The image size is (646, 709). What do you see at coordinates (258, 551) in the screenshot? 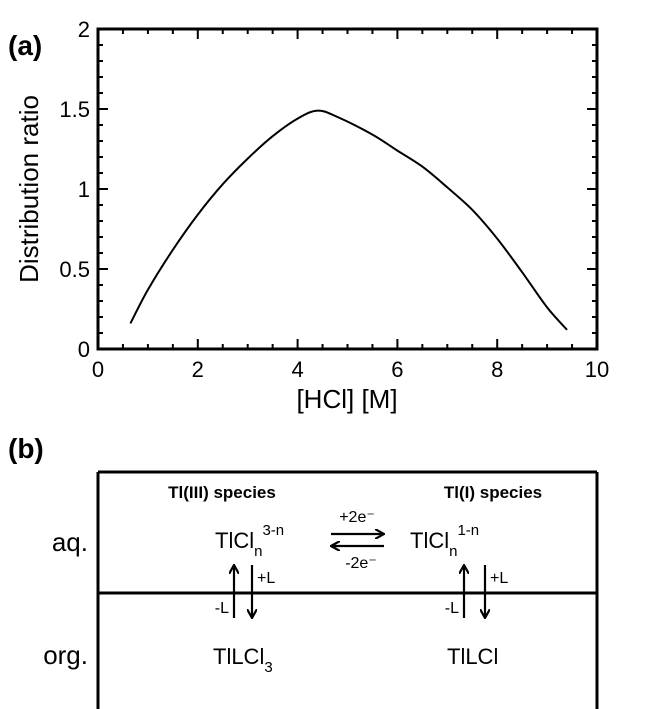
I see `species-tlcl-3-n-subscript: n` at bounding box center [258, 551].